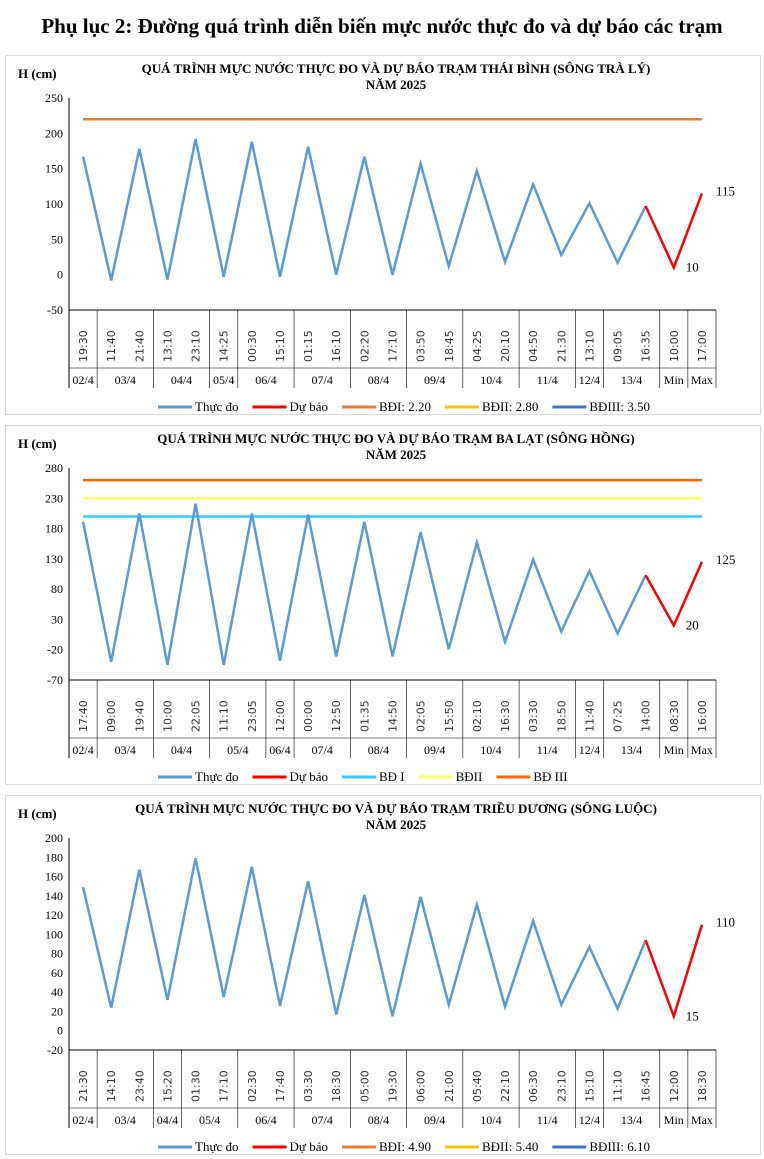 The width and height of the screenshot is (764, 1159). What do you see at coordinates (561, 716) in the screenshot?
I see `x-tick-time: 18:50` at bounding box center [561, 716].